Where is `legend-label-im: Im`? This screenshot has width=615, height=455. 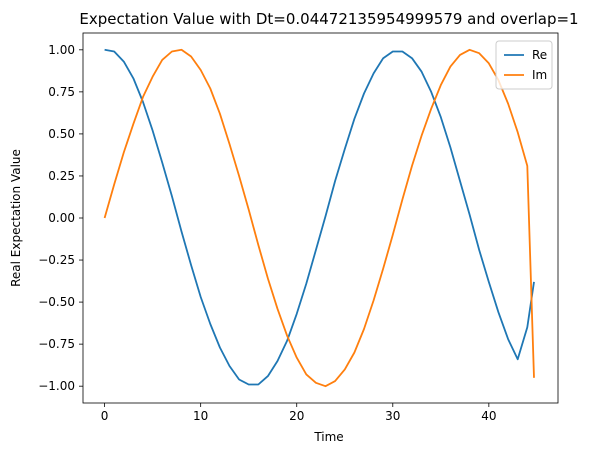
legend-label-im: Im is located at coordinates (539, 75).